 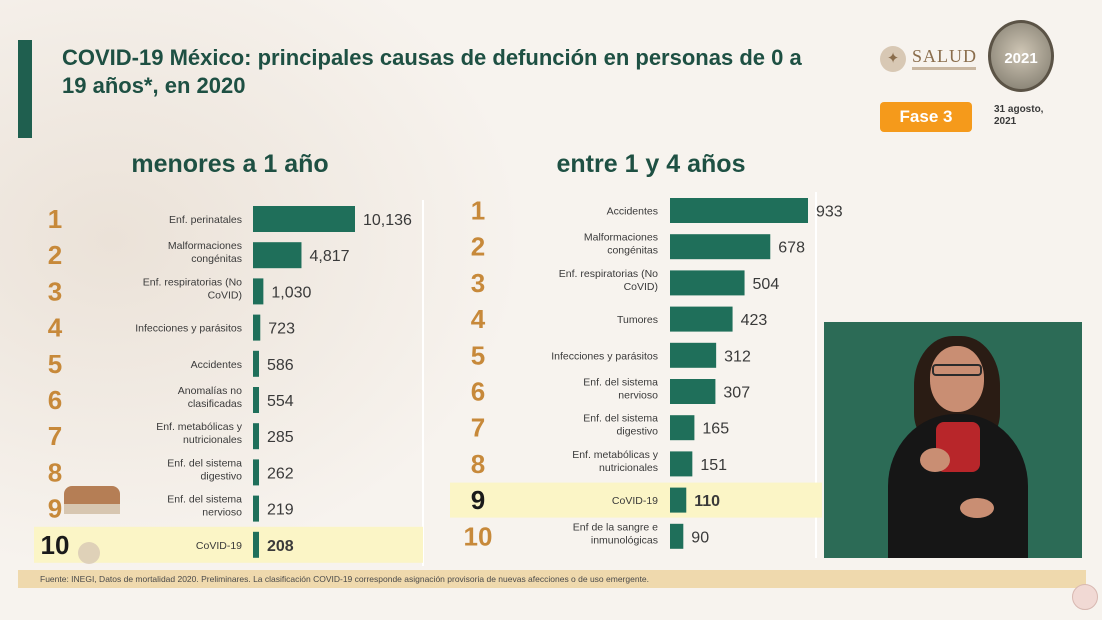 I want to click on salud-logo: ✦ SALUD, so click(x=930, y=61).